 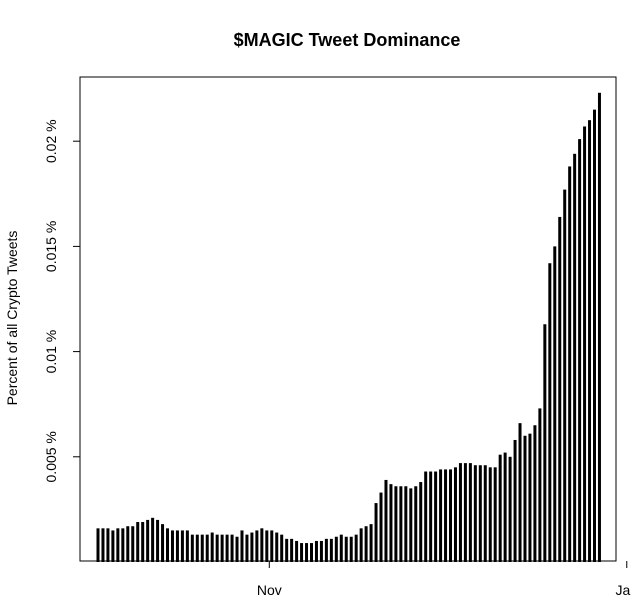 What do you see at coordinates (51, 141) in the screenshot?
I see `y-tick-label: 0.02 %` at bounding box center [51, 141].